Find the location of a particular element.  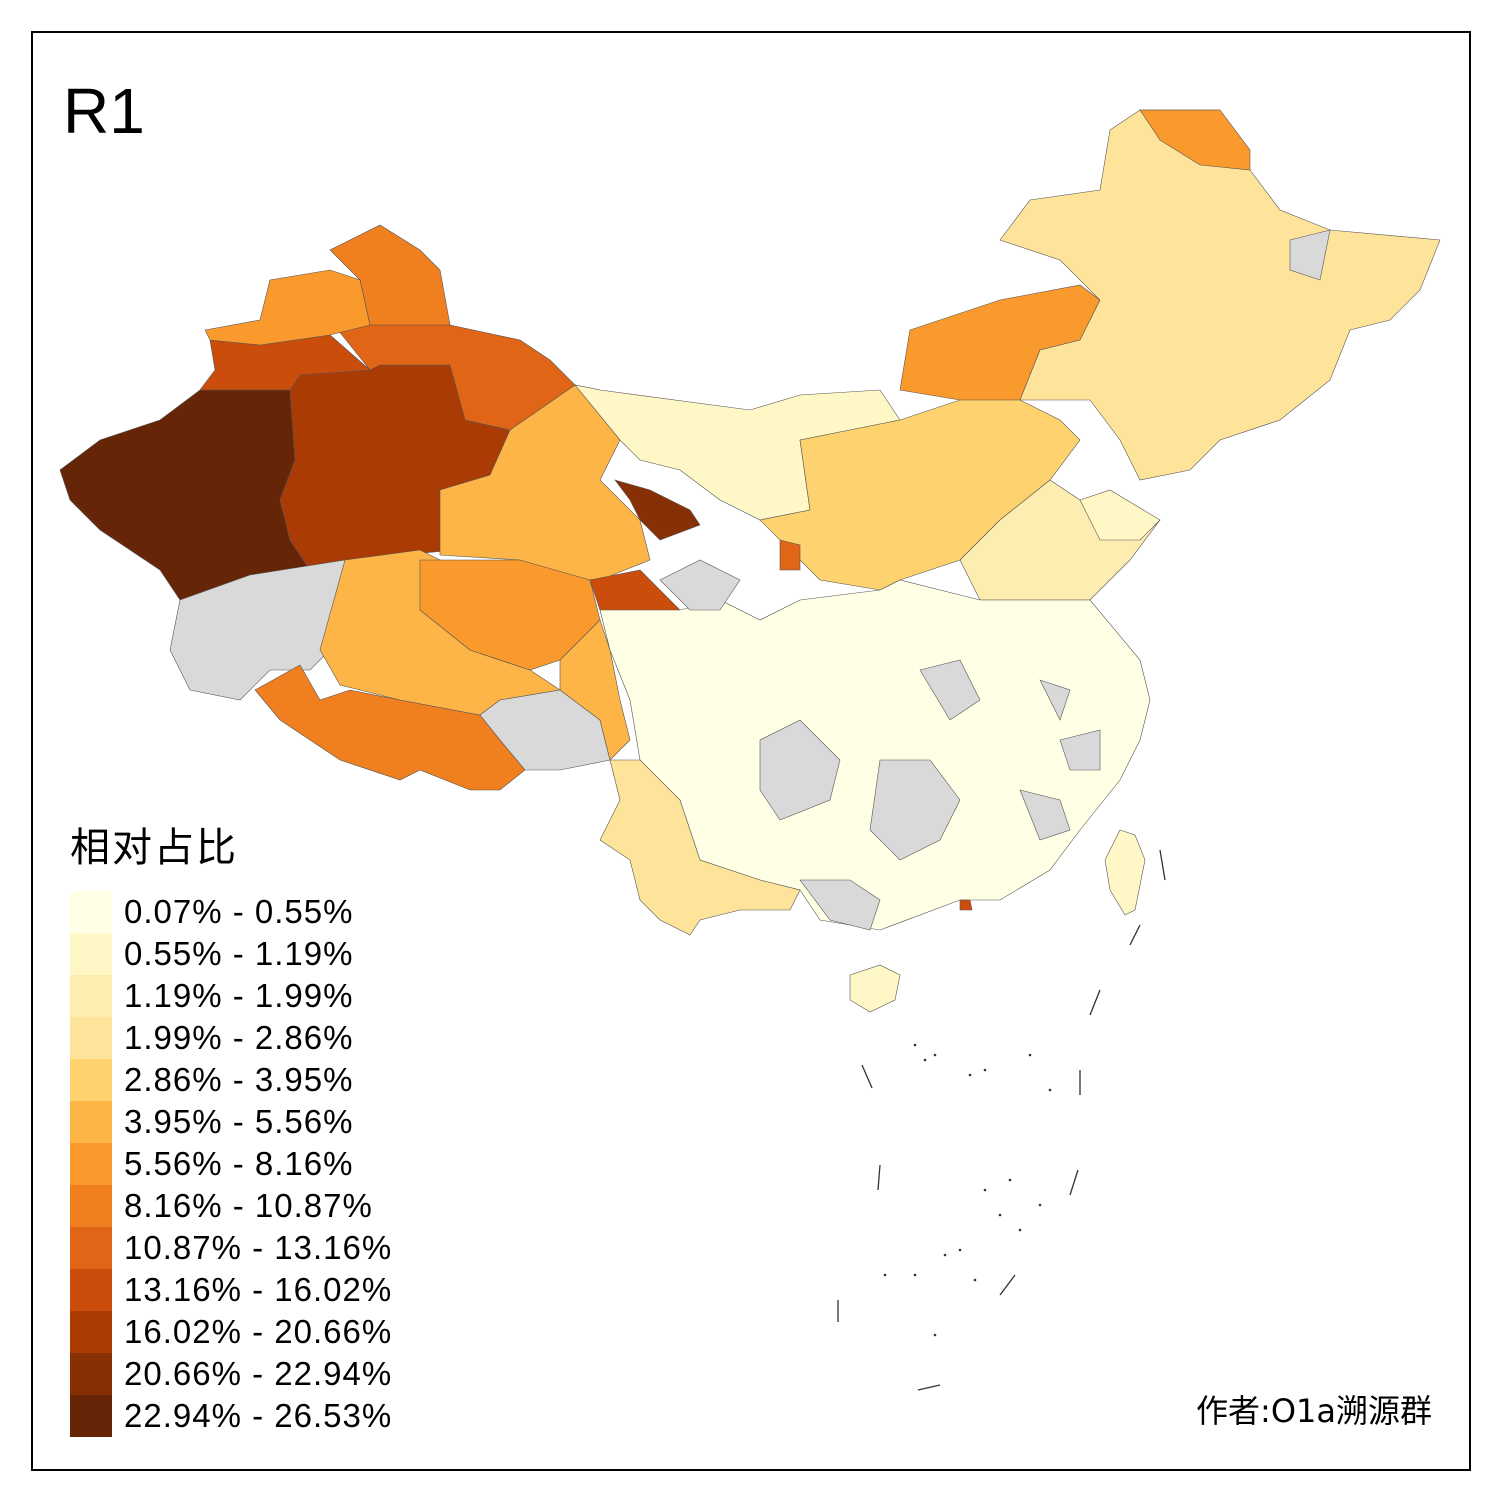

legend-label: 13.16% - 16.02% is located at coordinates (258, 1289).